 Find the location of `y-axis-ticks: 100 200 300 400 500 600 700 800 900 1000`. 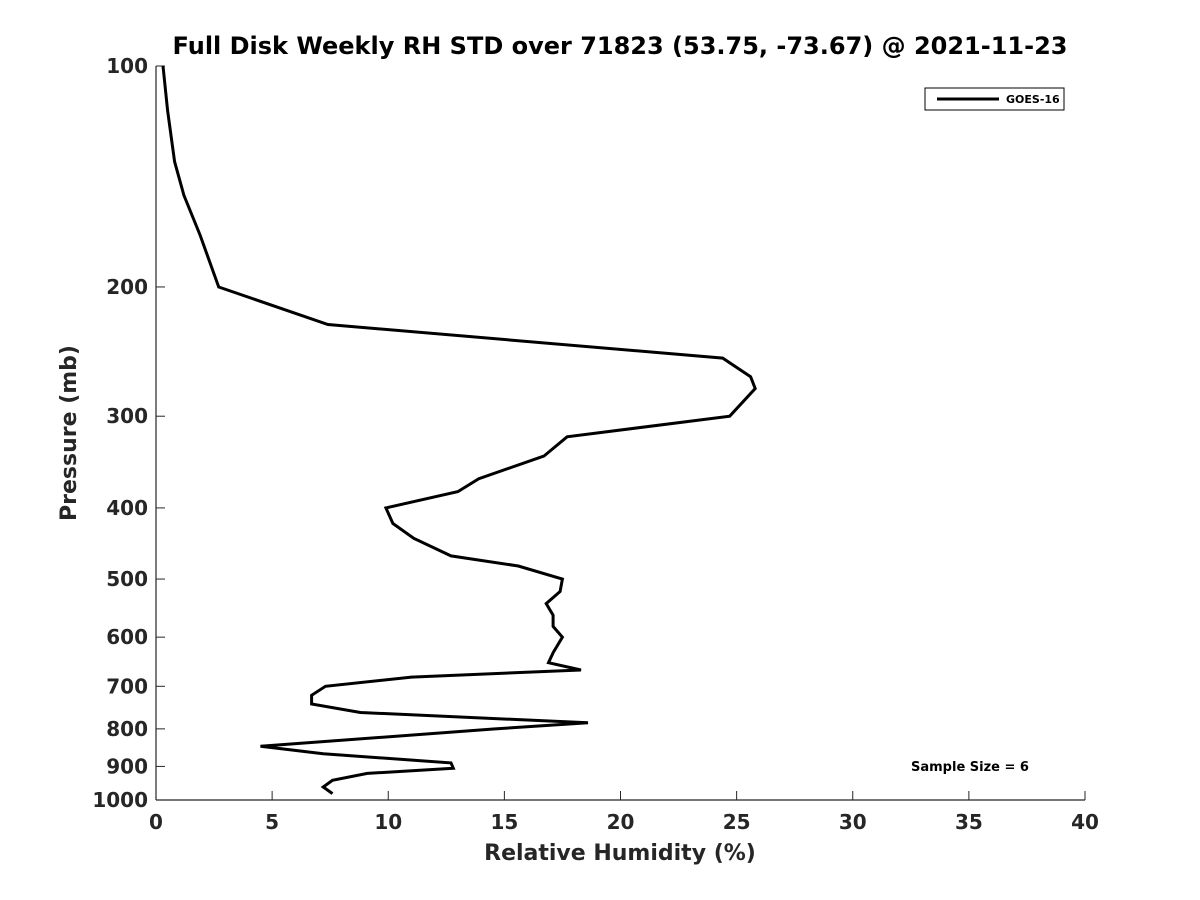

y-axis-ticks: 100 200 300 400 500 600 700 800 900 1000 is located at coordinates (128, 433).